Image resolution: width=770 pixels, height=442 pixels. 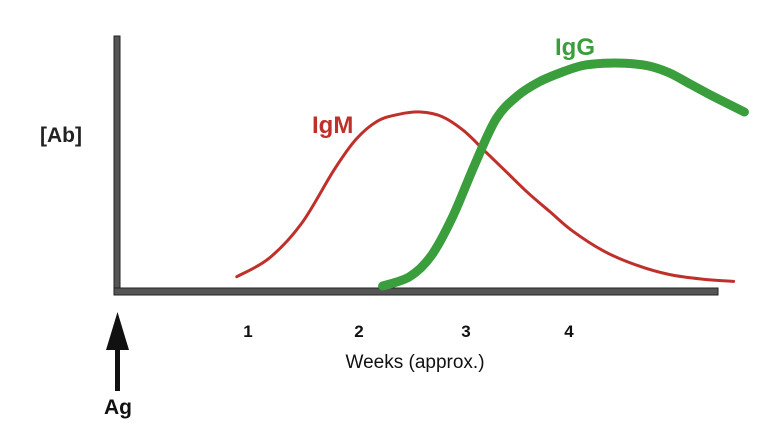 What do you see at coordinates (61, 135) in the screenshot?
I see `y-axis-label: [Ab]` at bounding box center [61, 135].